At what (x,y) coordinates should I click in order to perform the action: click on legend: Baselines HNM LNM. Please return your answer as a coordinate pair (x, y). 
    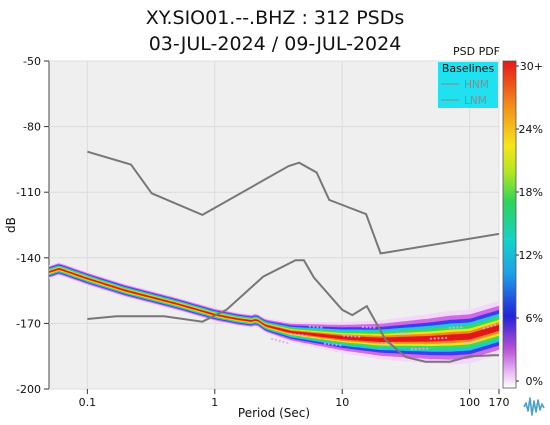
    Looking at the image, I should click on (468, 85).